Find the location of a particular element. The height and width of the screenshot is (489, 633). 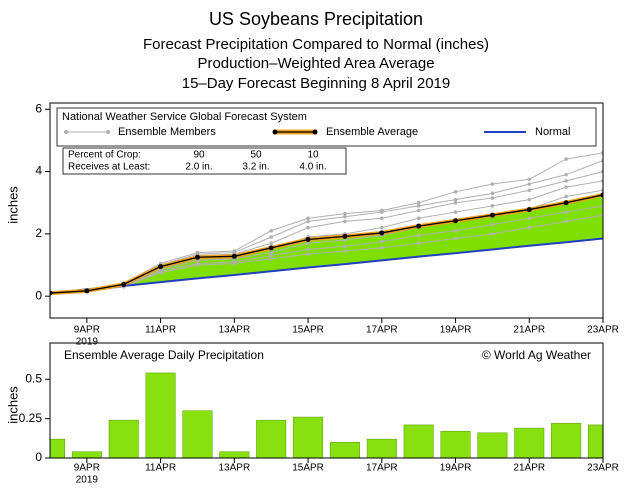

legend-table-cell: 10 is located at coordinates (313, 155).